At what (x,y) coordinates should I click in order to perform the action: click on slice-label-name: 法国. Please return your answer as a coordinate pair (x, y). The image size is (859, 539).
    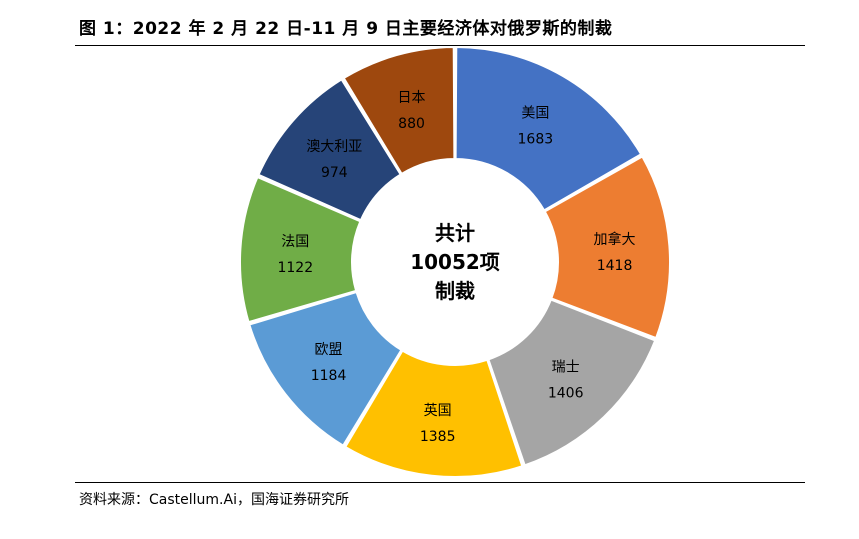
    Looking at the image, I should click on (295, 242).